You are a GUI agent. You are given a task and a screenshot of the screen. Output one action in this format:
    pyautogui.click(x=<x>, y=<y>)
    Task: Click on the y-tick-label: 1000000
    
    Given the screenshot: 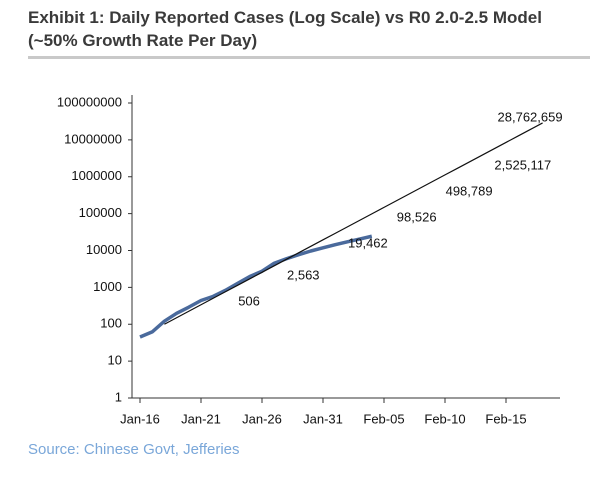 What is the action you would take?
    pyautogui.click(x=96, y=175)
    